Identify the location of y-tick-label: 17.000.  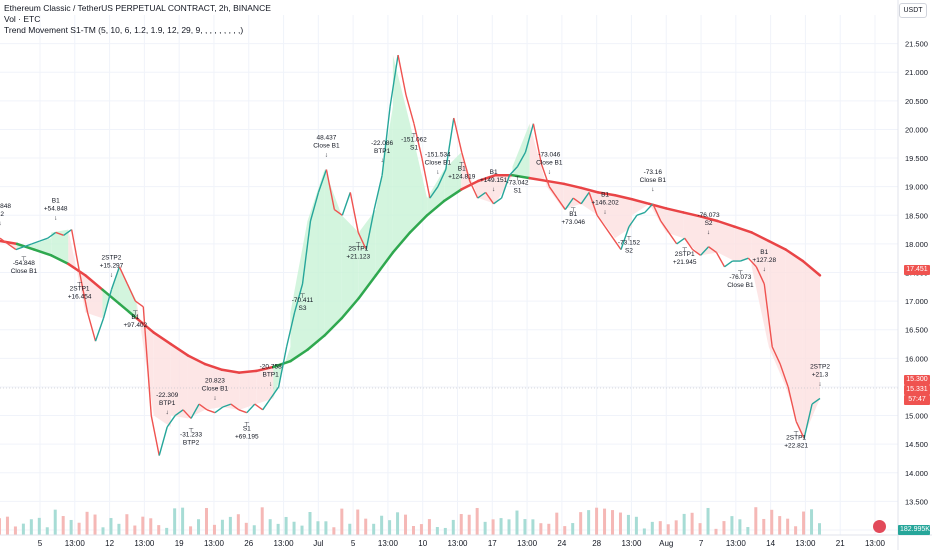
(916, 301).